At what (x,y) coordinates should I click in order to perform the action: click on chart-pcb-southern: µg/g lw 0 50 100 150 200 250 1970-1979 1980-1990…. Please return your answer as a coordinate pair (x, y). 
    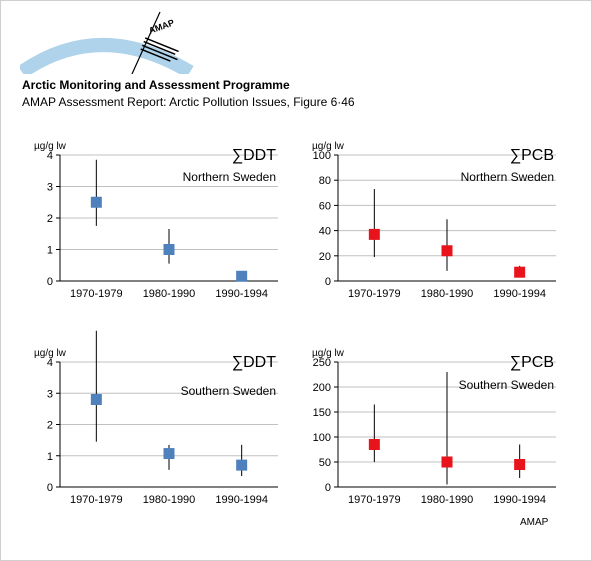
    Looking at the image, I should click on (434, 427).